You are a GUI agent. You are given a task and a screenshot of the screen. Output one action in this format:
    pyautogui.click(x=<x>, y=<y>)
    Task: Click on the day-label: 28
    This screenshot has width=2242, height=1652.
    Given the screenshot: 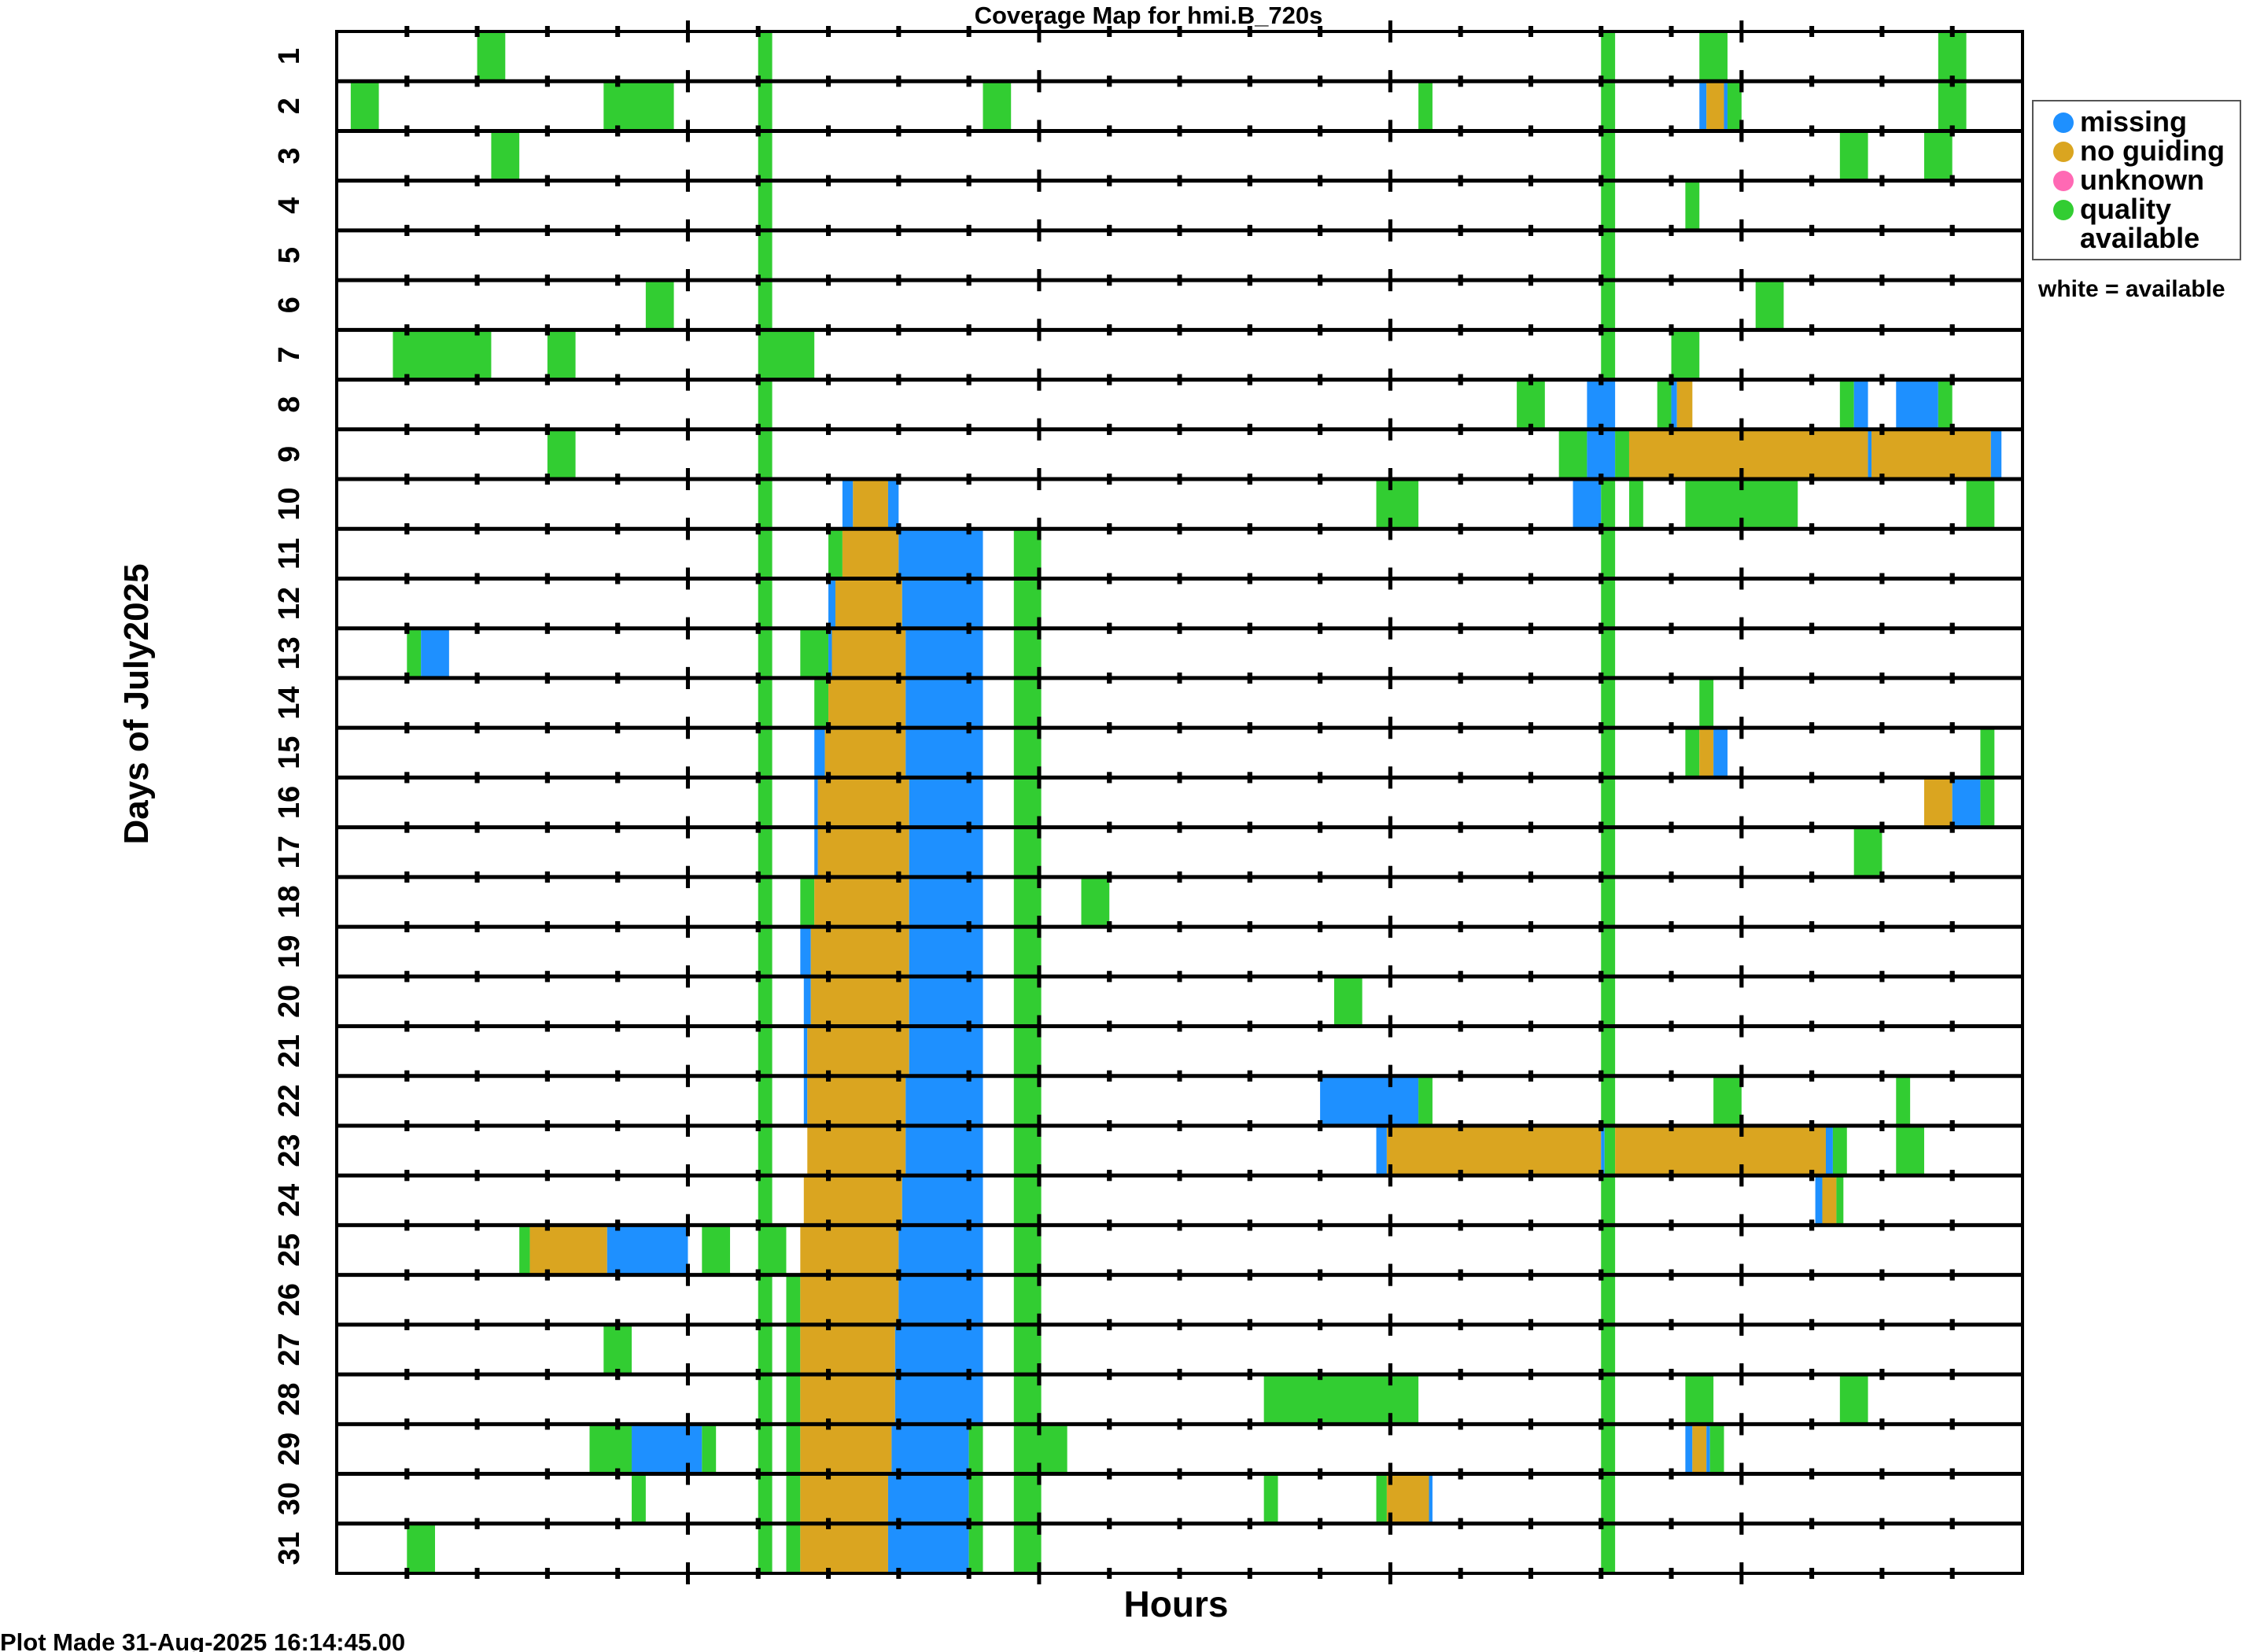 What is the action you would take?
    pyautogui.click(x=289, y=1399)
    